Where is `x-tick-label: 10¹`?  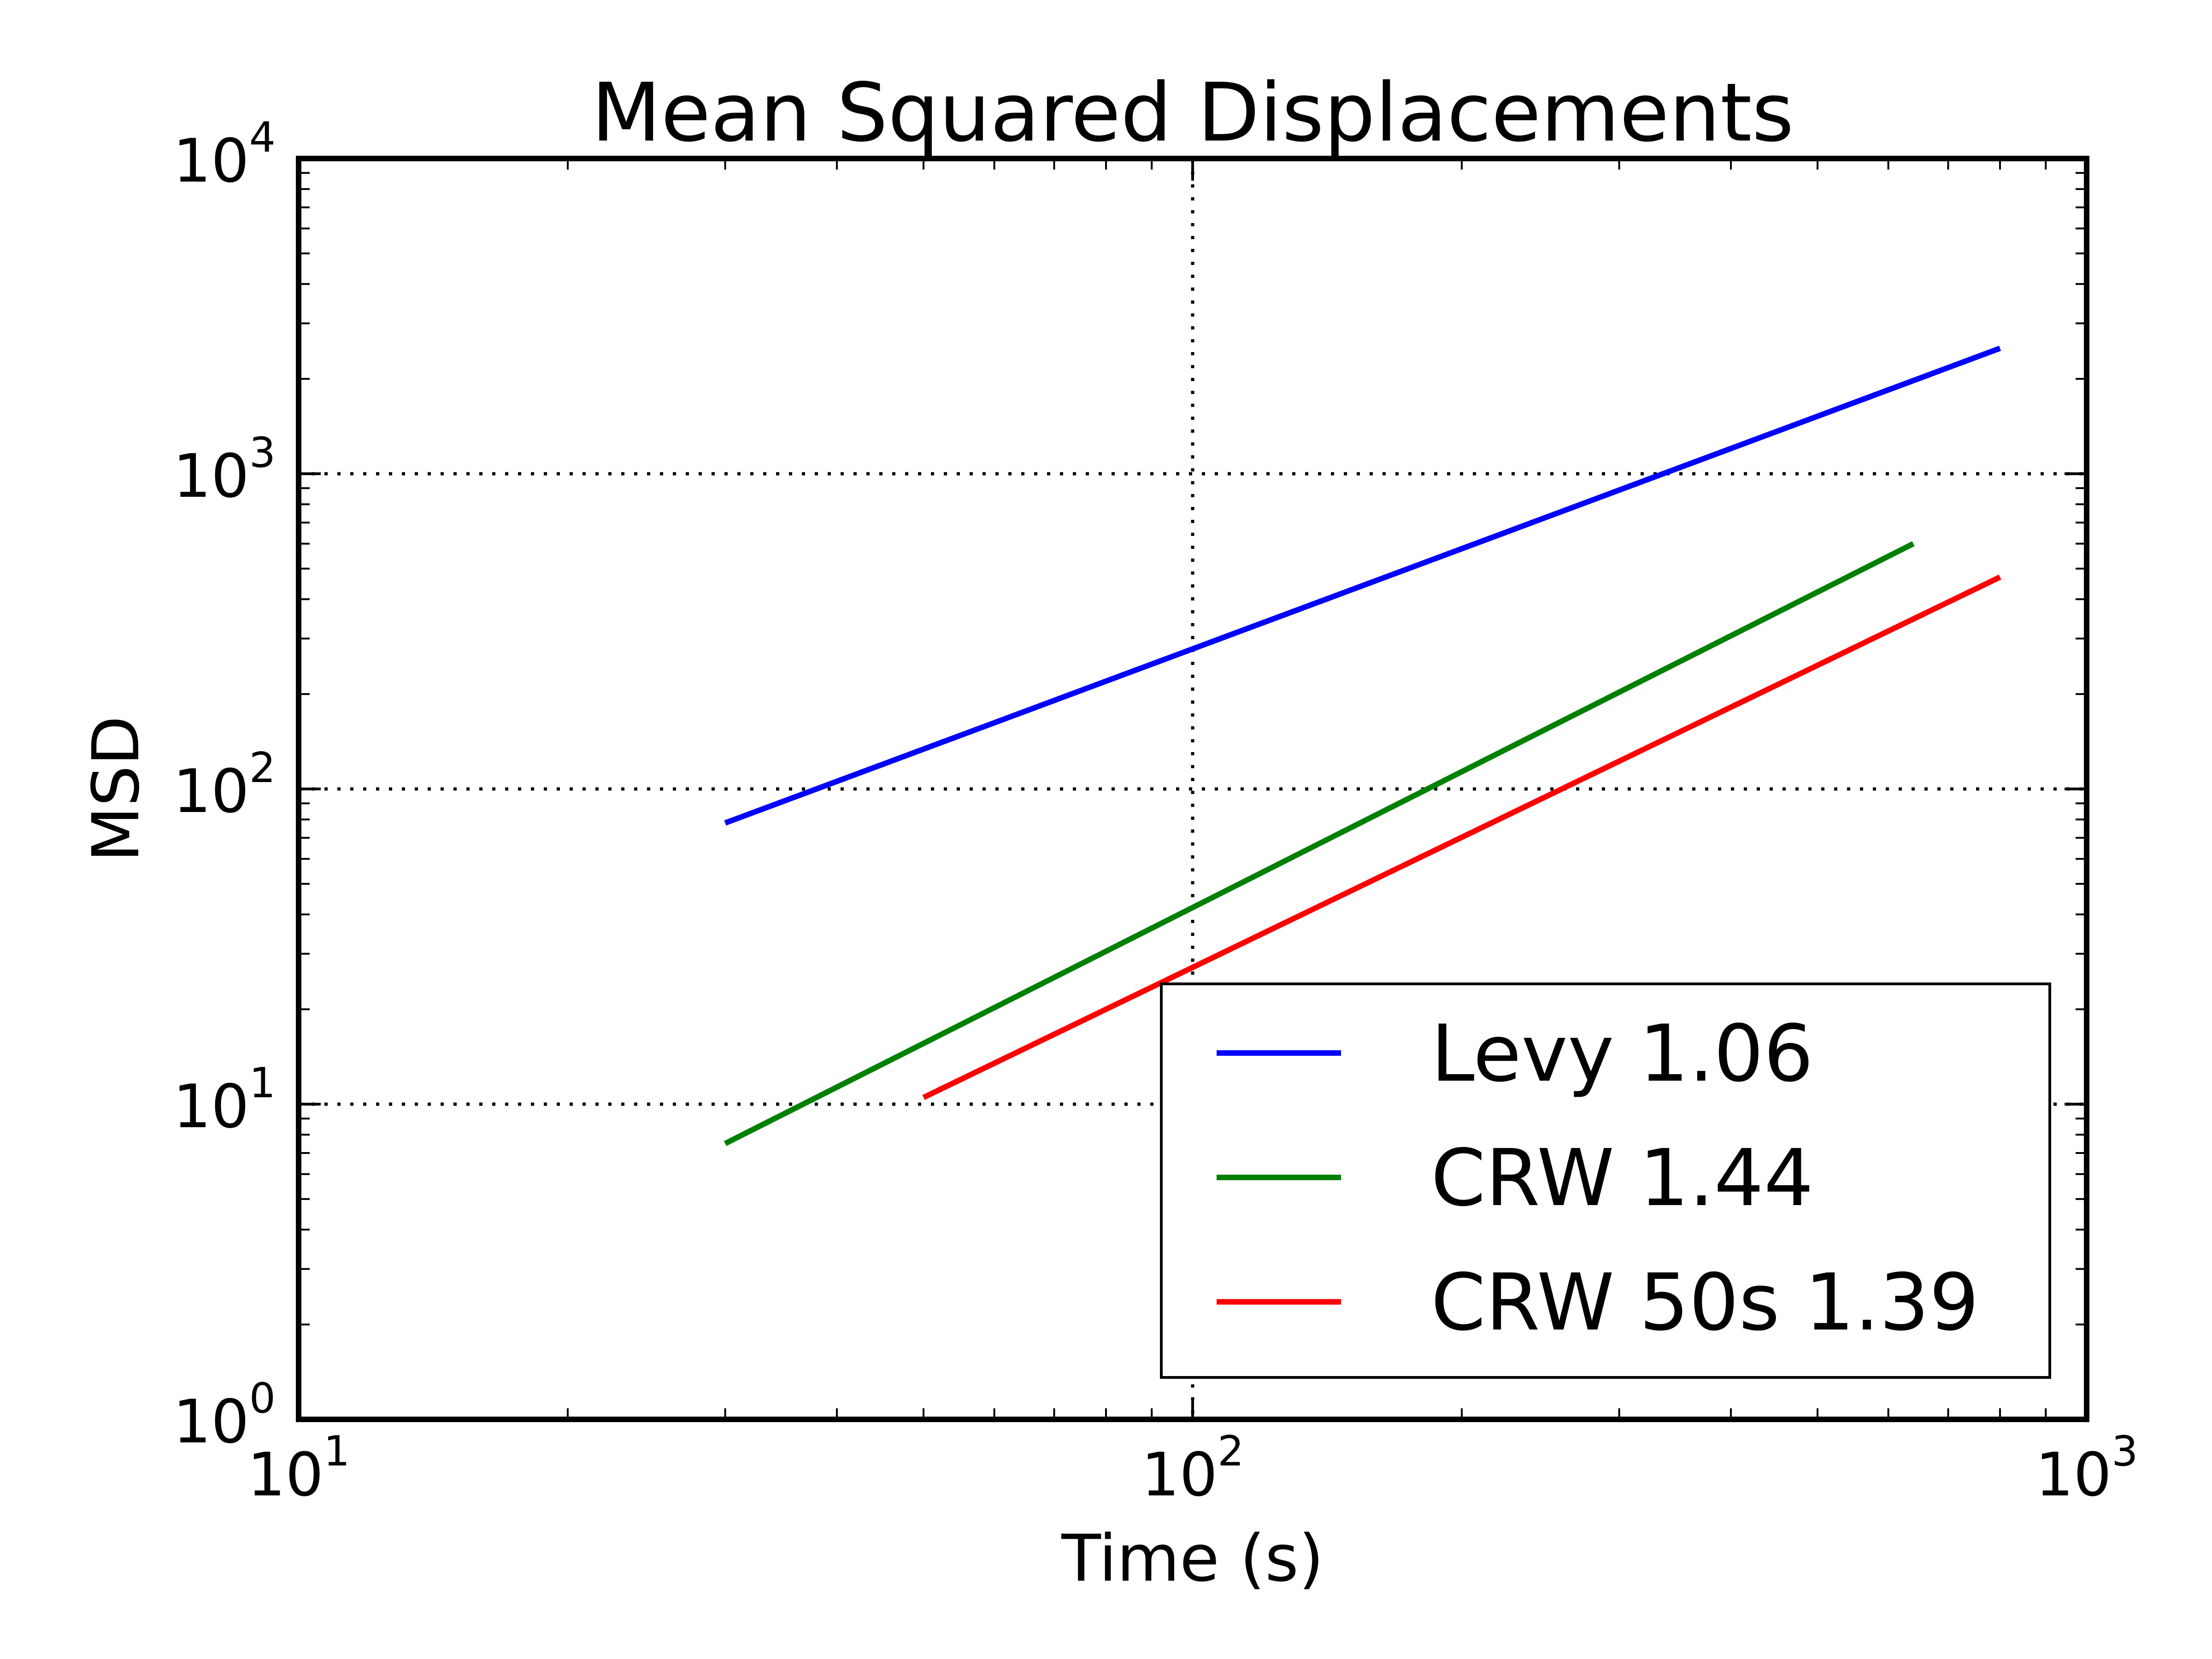
x-tick-label: 10¹ is located at coordinates (298, 1468).